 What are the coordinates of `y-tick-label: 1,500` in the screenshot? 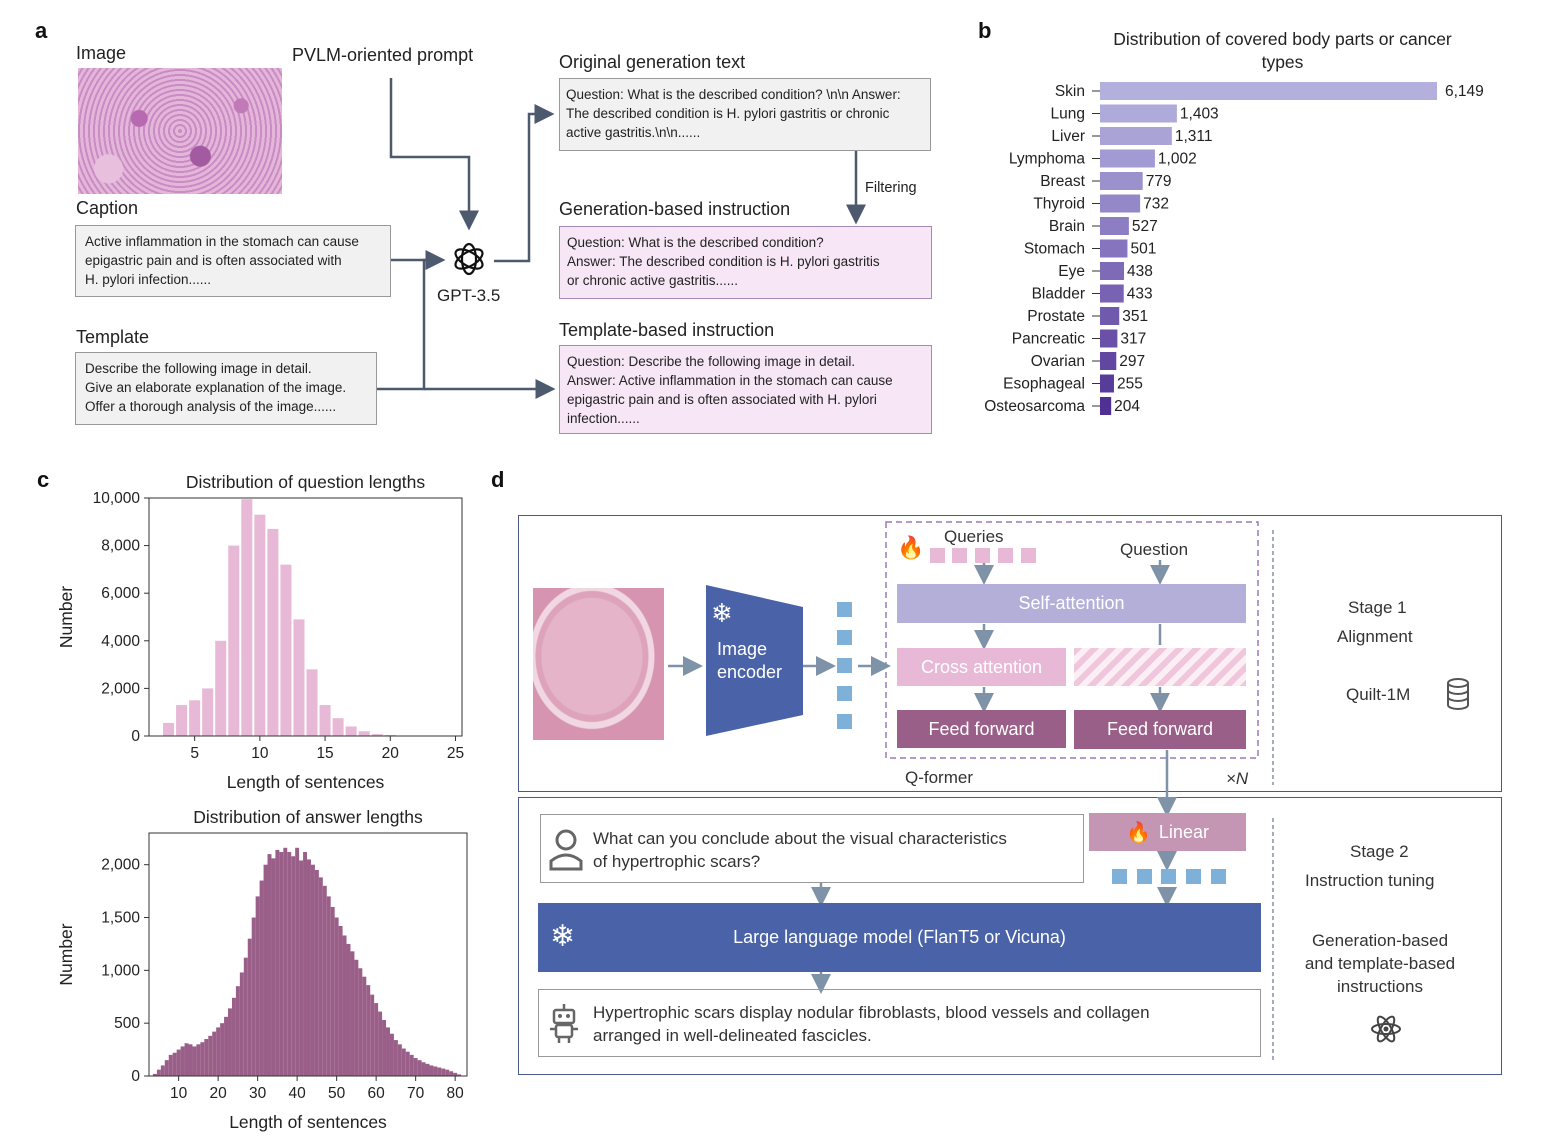 It's located at (120, 918).